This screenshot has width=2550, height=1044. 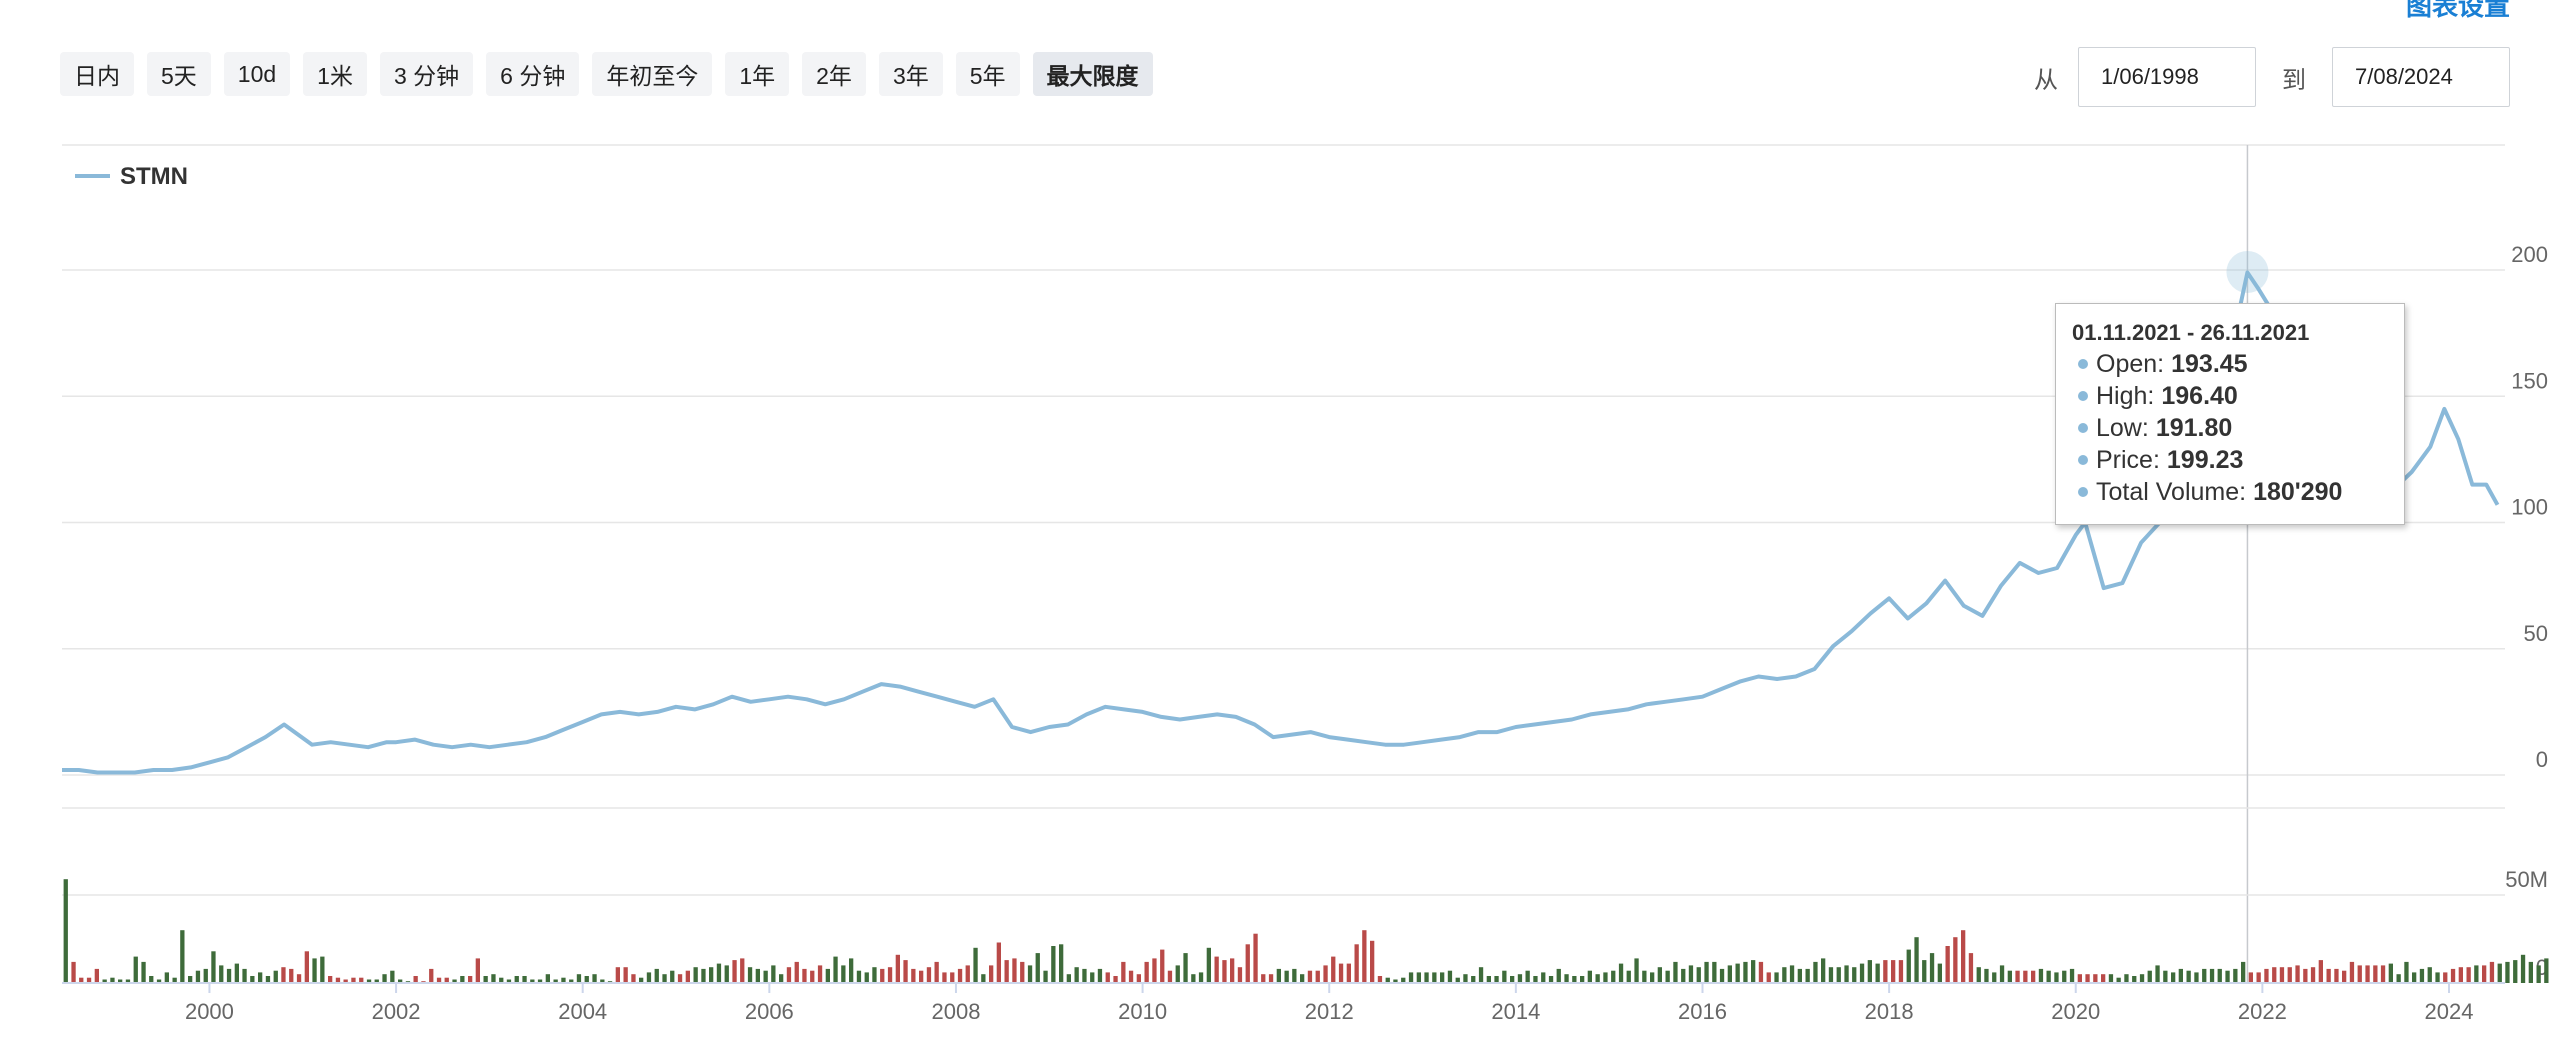 What do you see at coordinates (2421, 77) in the screenshot?
I see `to-date-input` at bounding box center [2421, 77].